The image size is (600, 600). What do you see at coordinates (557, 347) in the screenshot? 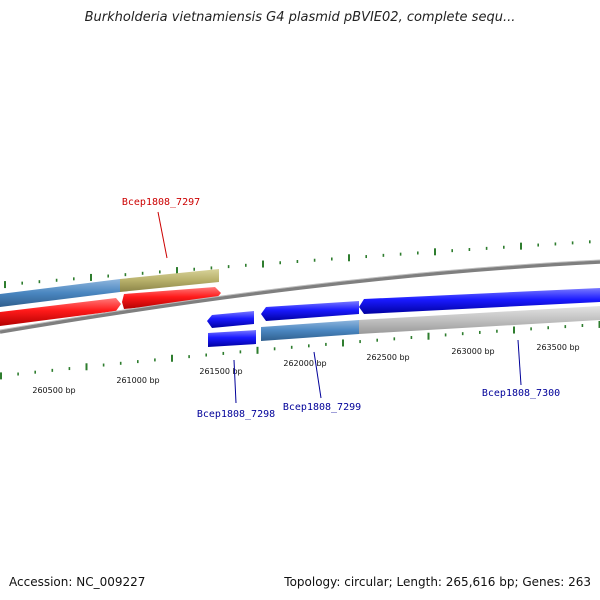
I see `ruler-label: 263500 bp` at bounding box center [557, 347].